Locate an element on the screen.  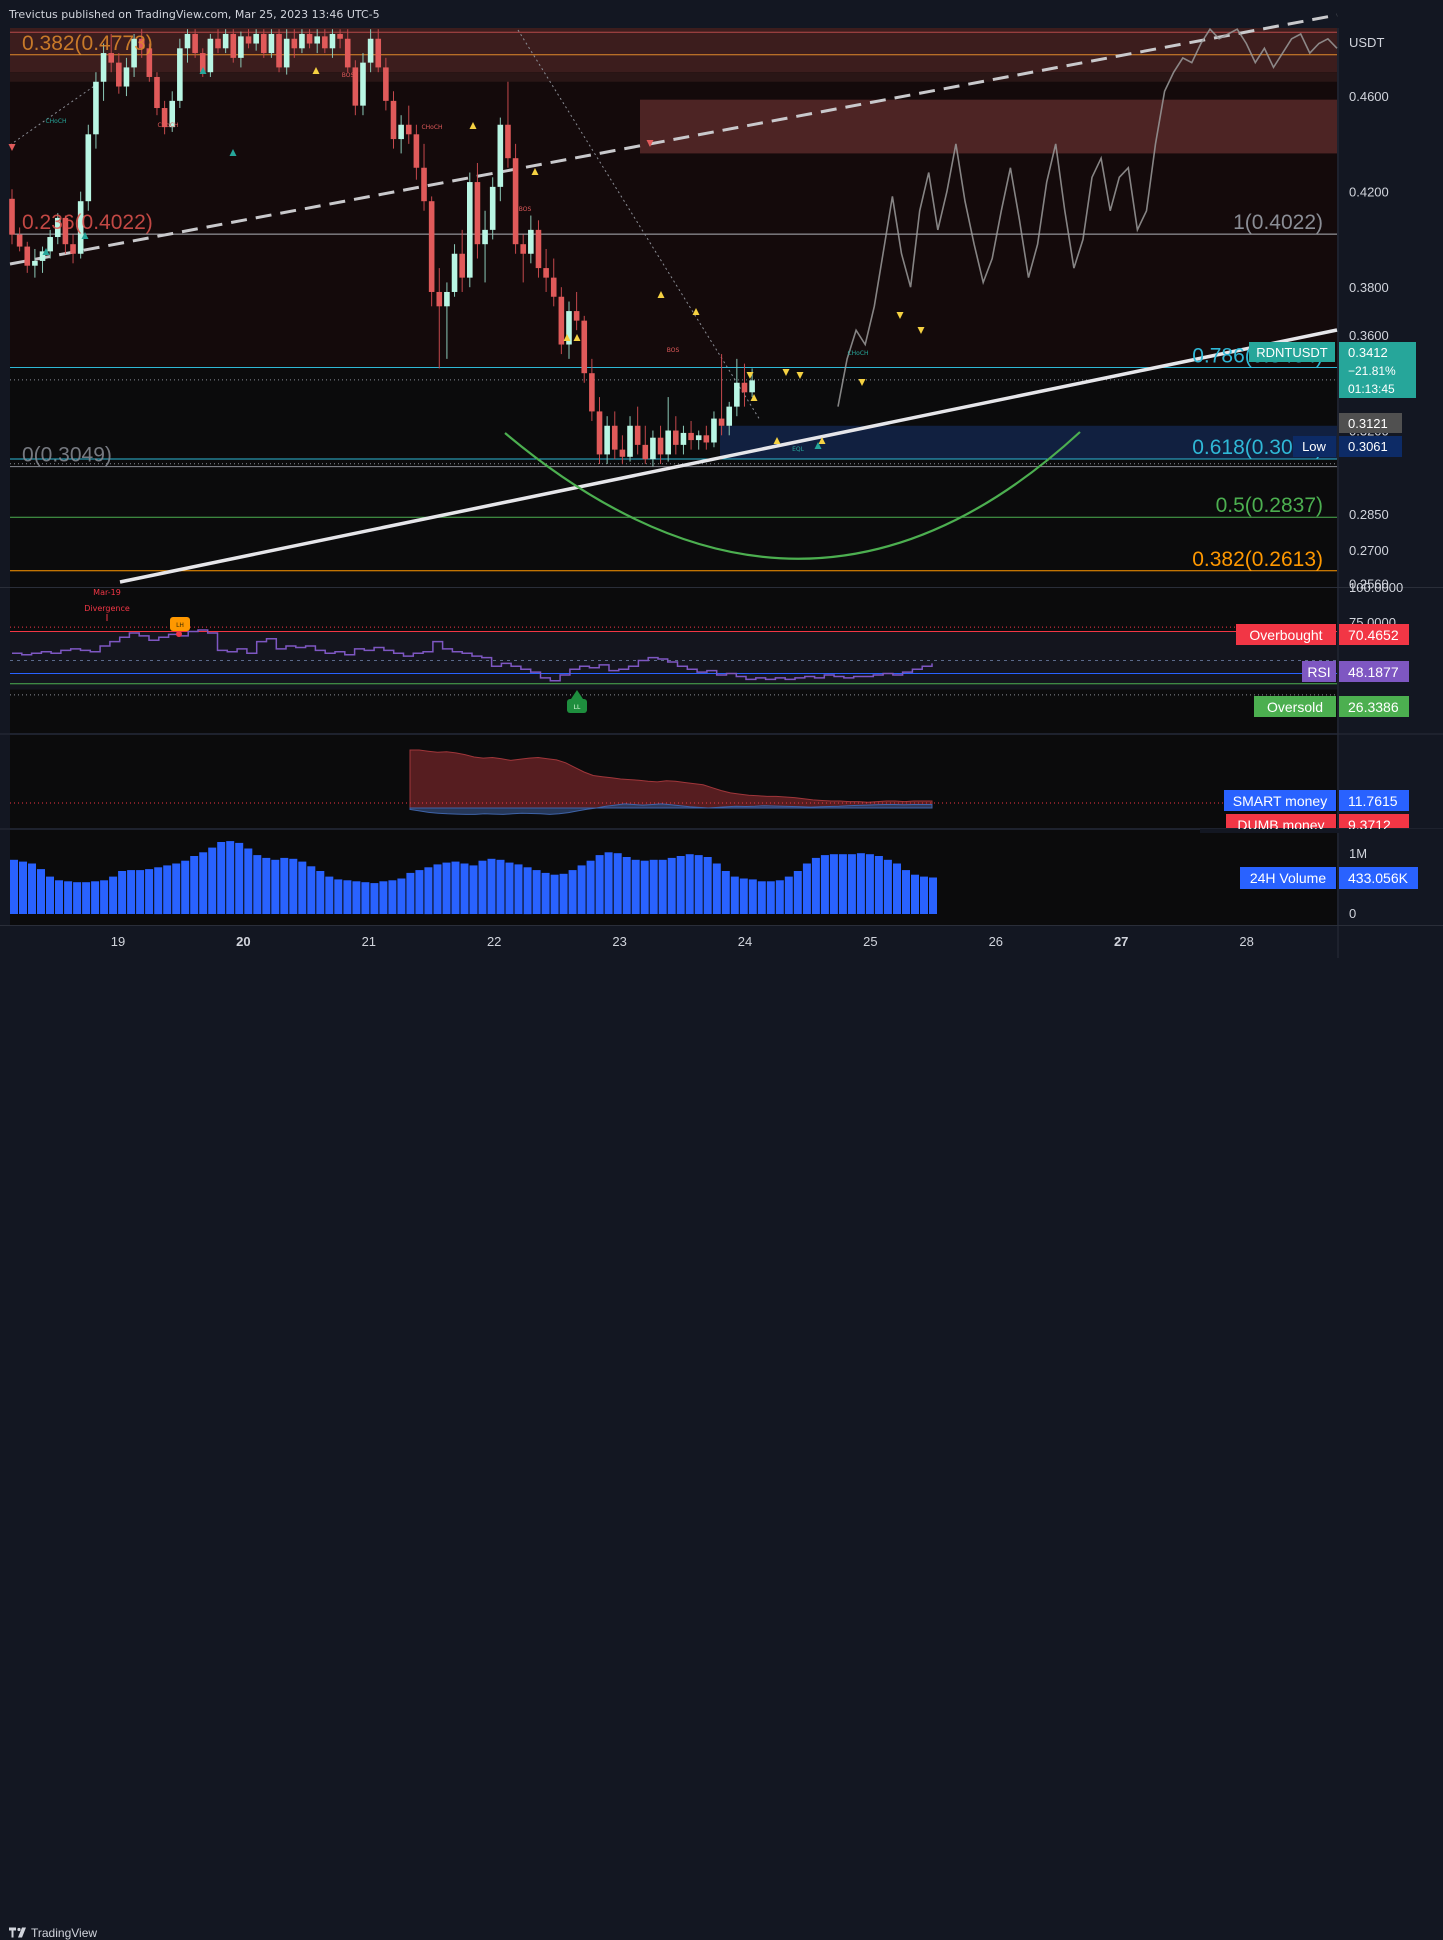
clip-strip is located at coordinates (1321, 831).